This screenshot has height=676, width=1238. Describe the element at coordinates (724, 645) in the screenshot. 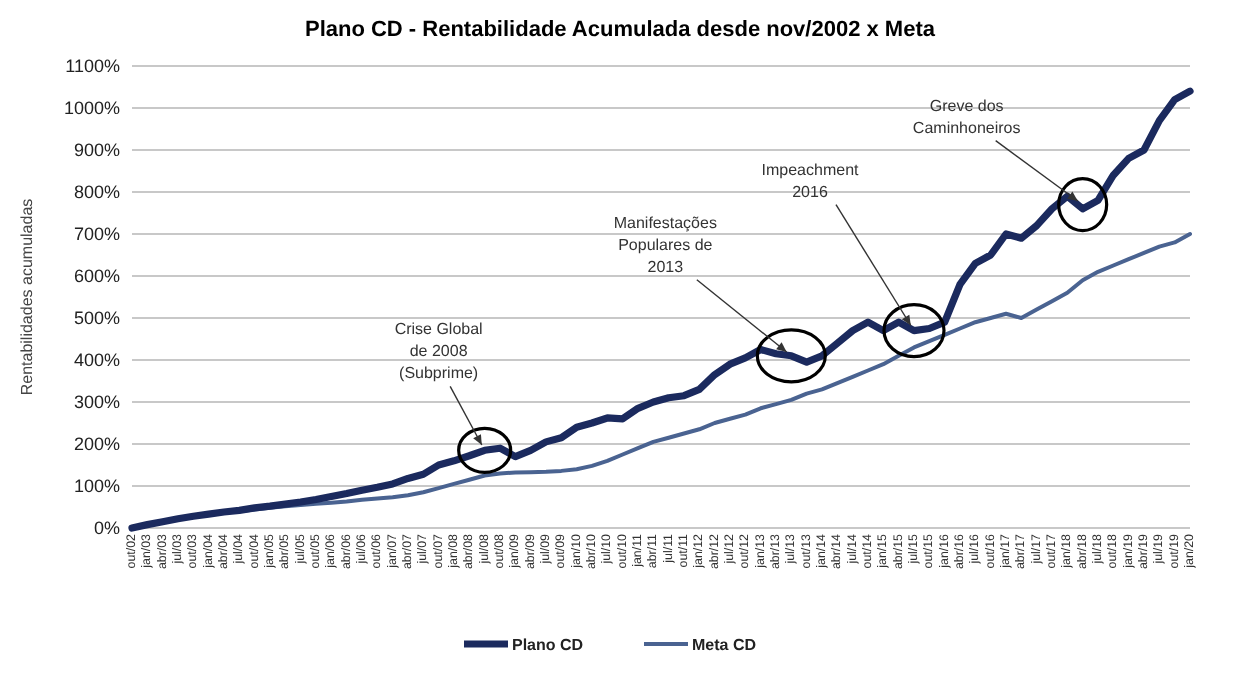

I see `legend-label: Meta CD` at that location.